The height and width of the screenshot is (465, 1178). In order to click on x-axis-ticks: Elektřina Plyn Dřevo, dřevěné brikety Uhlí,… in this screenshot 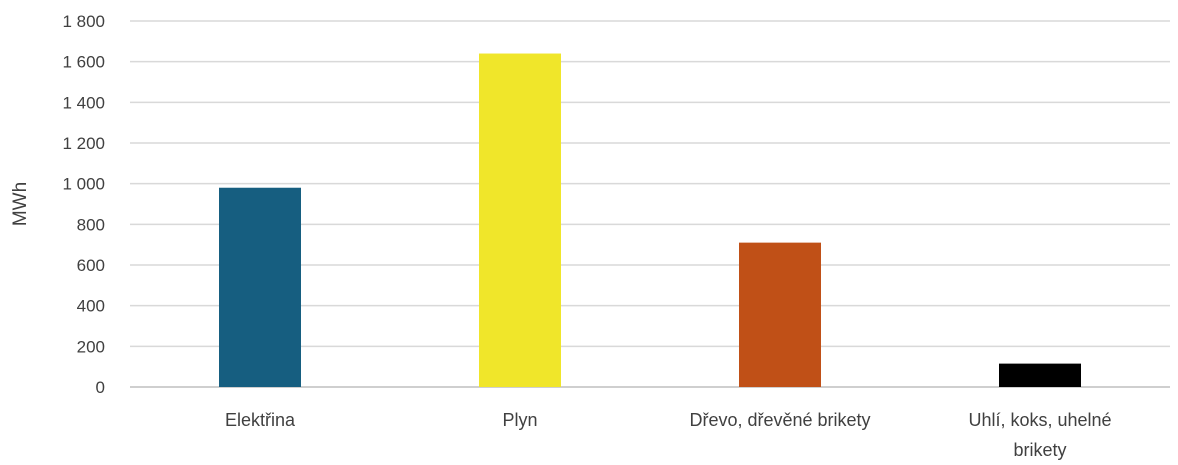, I will do `click(668, 435)`.